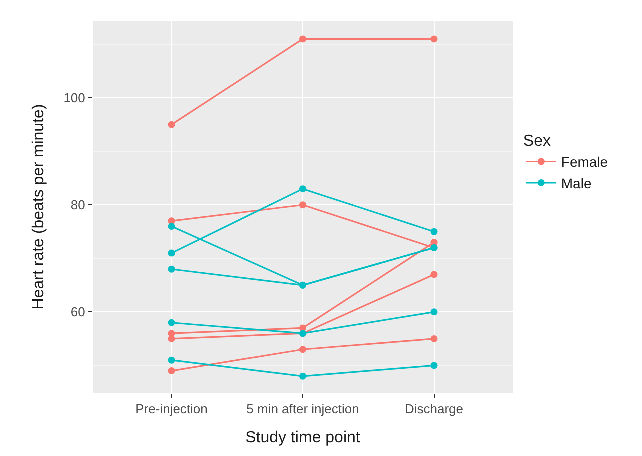 This screenshot has height=456, width=642. I want to click on x-axis-title: Study time point, so click(303, 437).